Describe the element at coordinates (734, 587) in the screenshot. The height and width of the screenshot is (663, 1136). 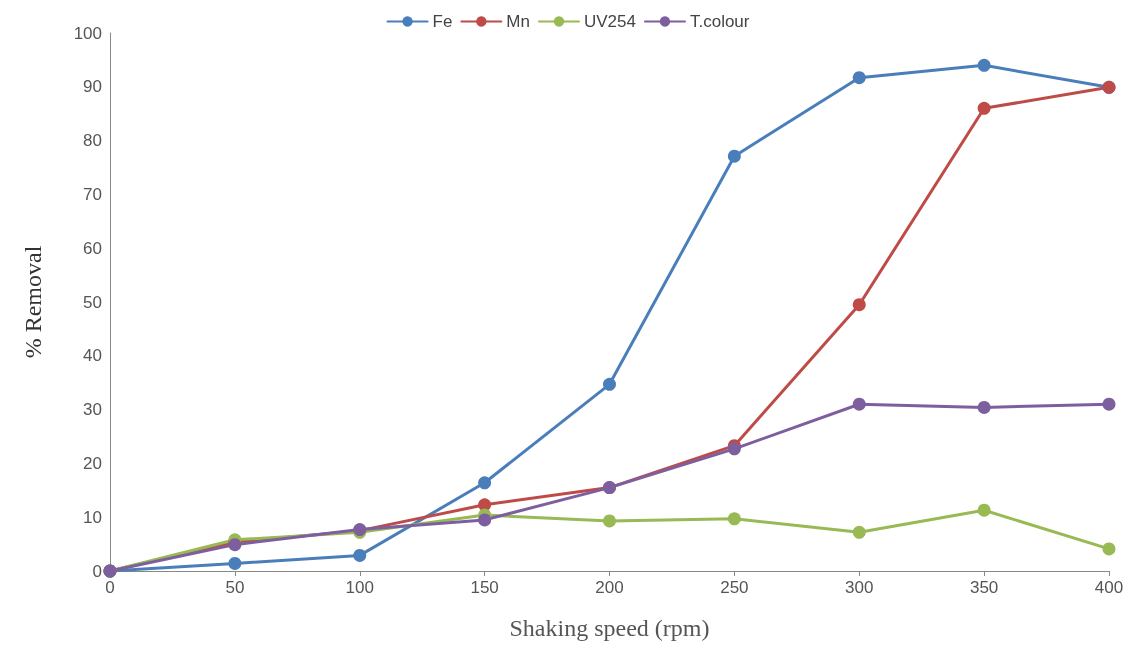
I see `x-tick-label: 250` at that location.